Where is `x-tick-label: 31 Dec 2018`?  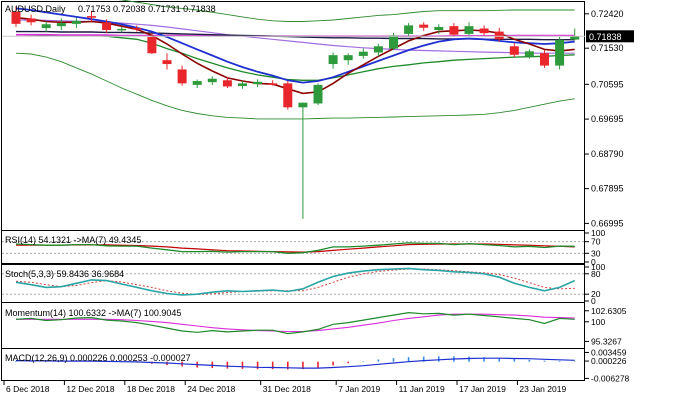 x-tick-label: 31 Dec 2018 is located at coordinates (287, 389).